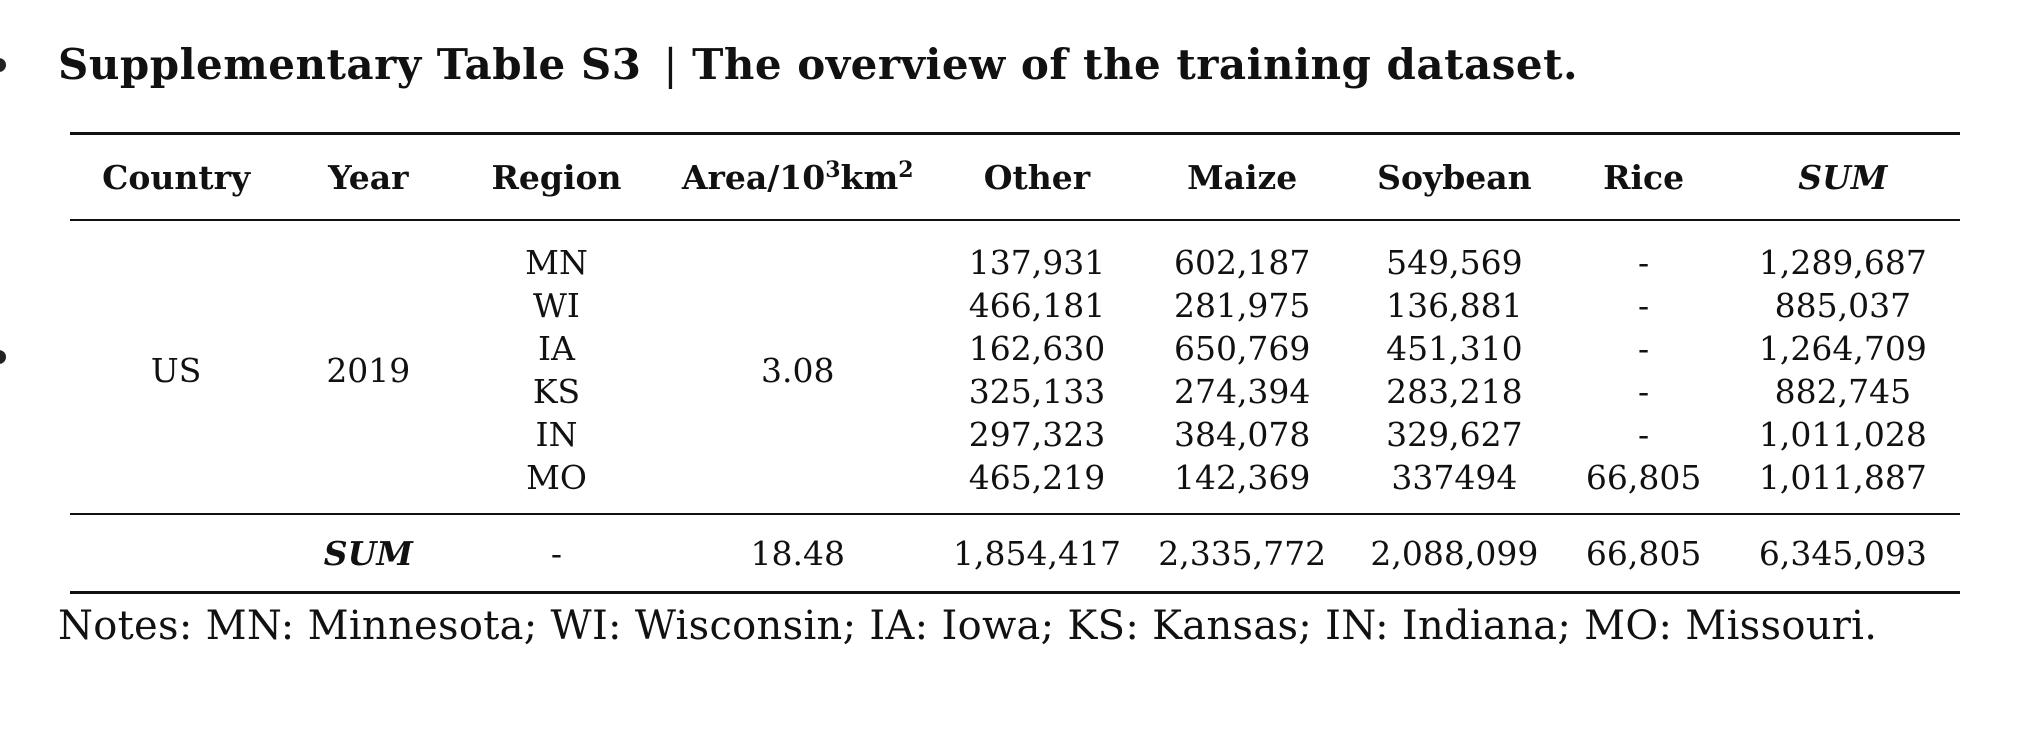 This screenshot has width=2018, height=742. What do you see at coordinates (1037, 177) in the screenshot?
I see `header-other: Other` at bounding box center [1037, 177].